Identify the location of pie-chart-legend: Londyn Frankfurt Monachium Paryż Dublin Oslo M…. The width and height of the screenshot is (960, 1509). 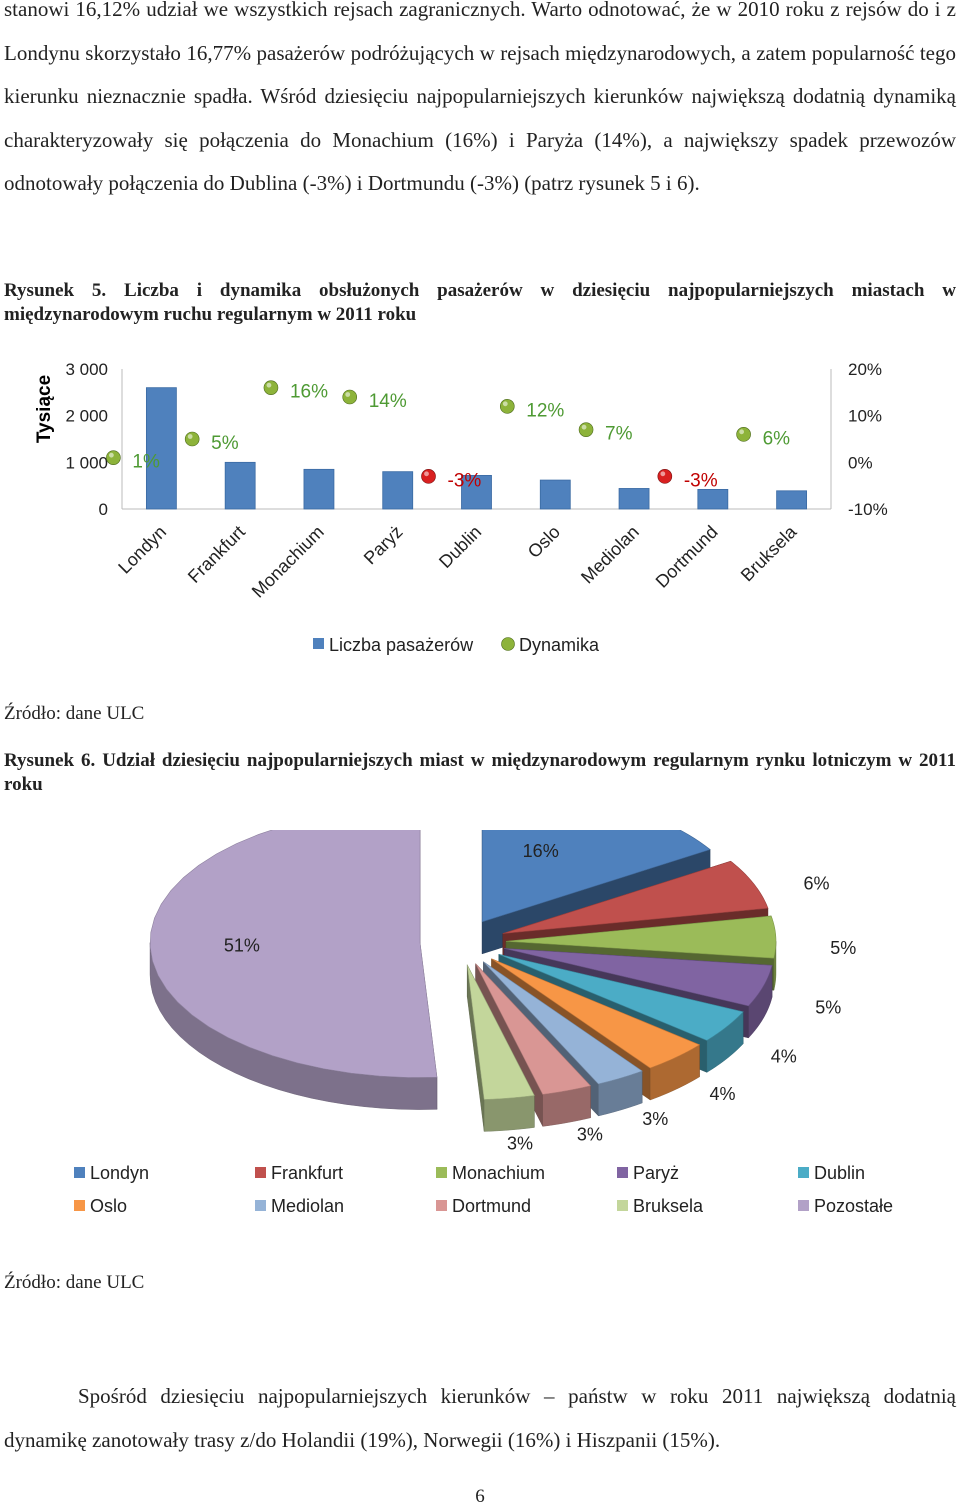
(483, 1189).